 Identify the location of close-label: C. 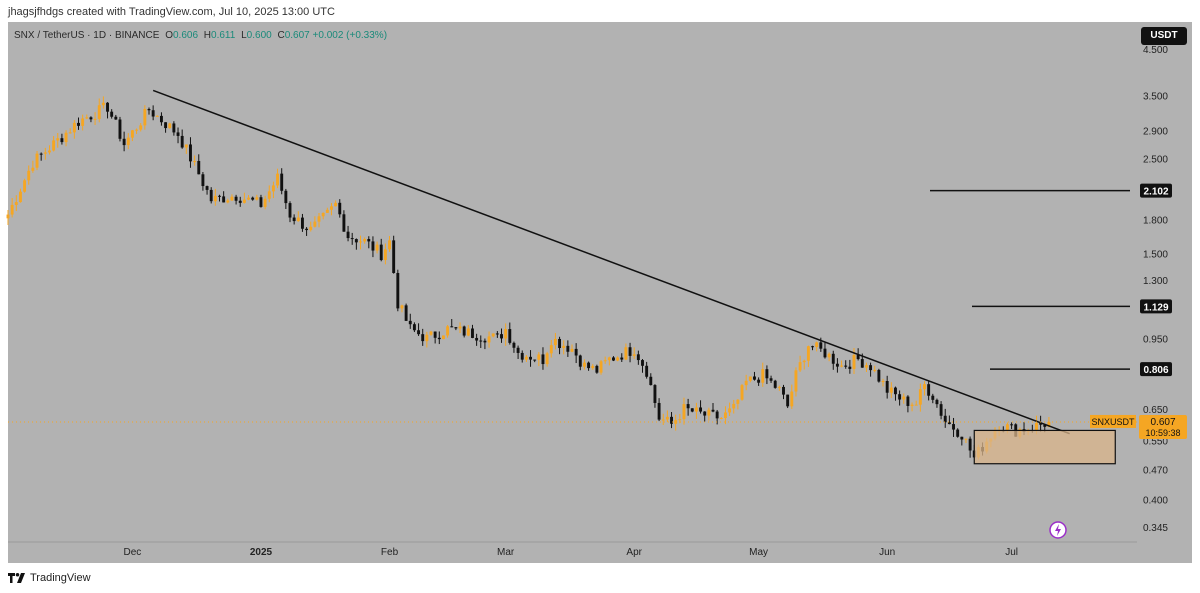
(281, 35).